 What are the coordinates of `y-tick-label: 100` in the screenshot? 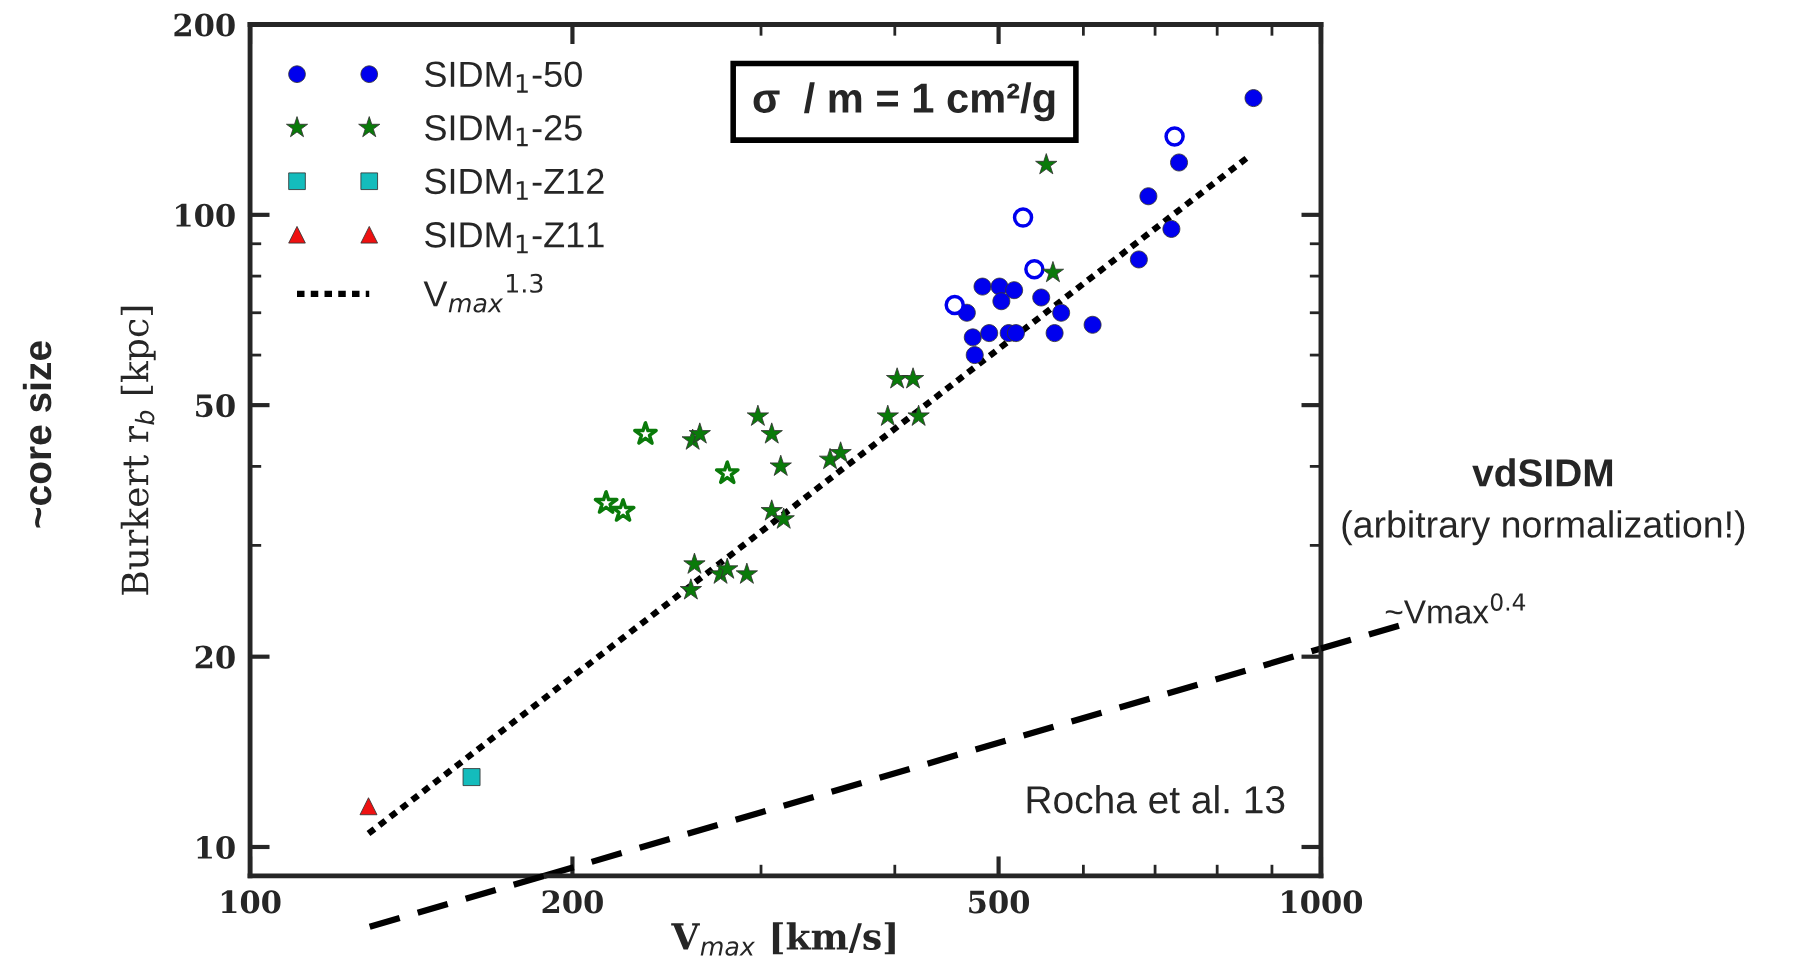 It's located at (205, 215).